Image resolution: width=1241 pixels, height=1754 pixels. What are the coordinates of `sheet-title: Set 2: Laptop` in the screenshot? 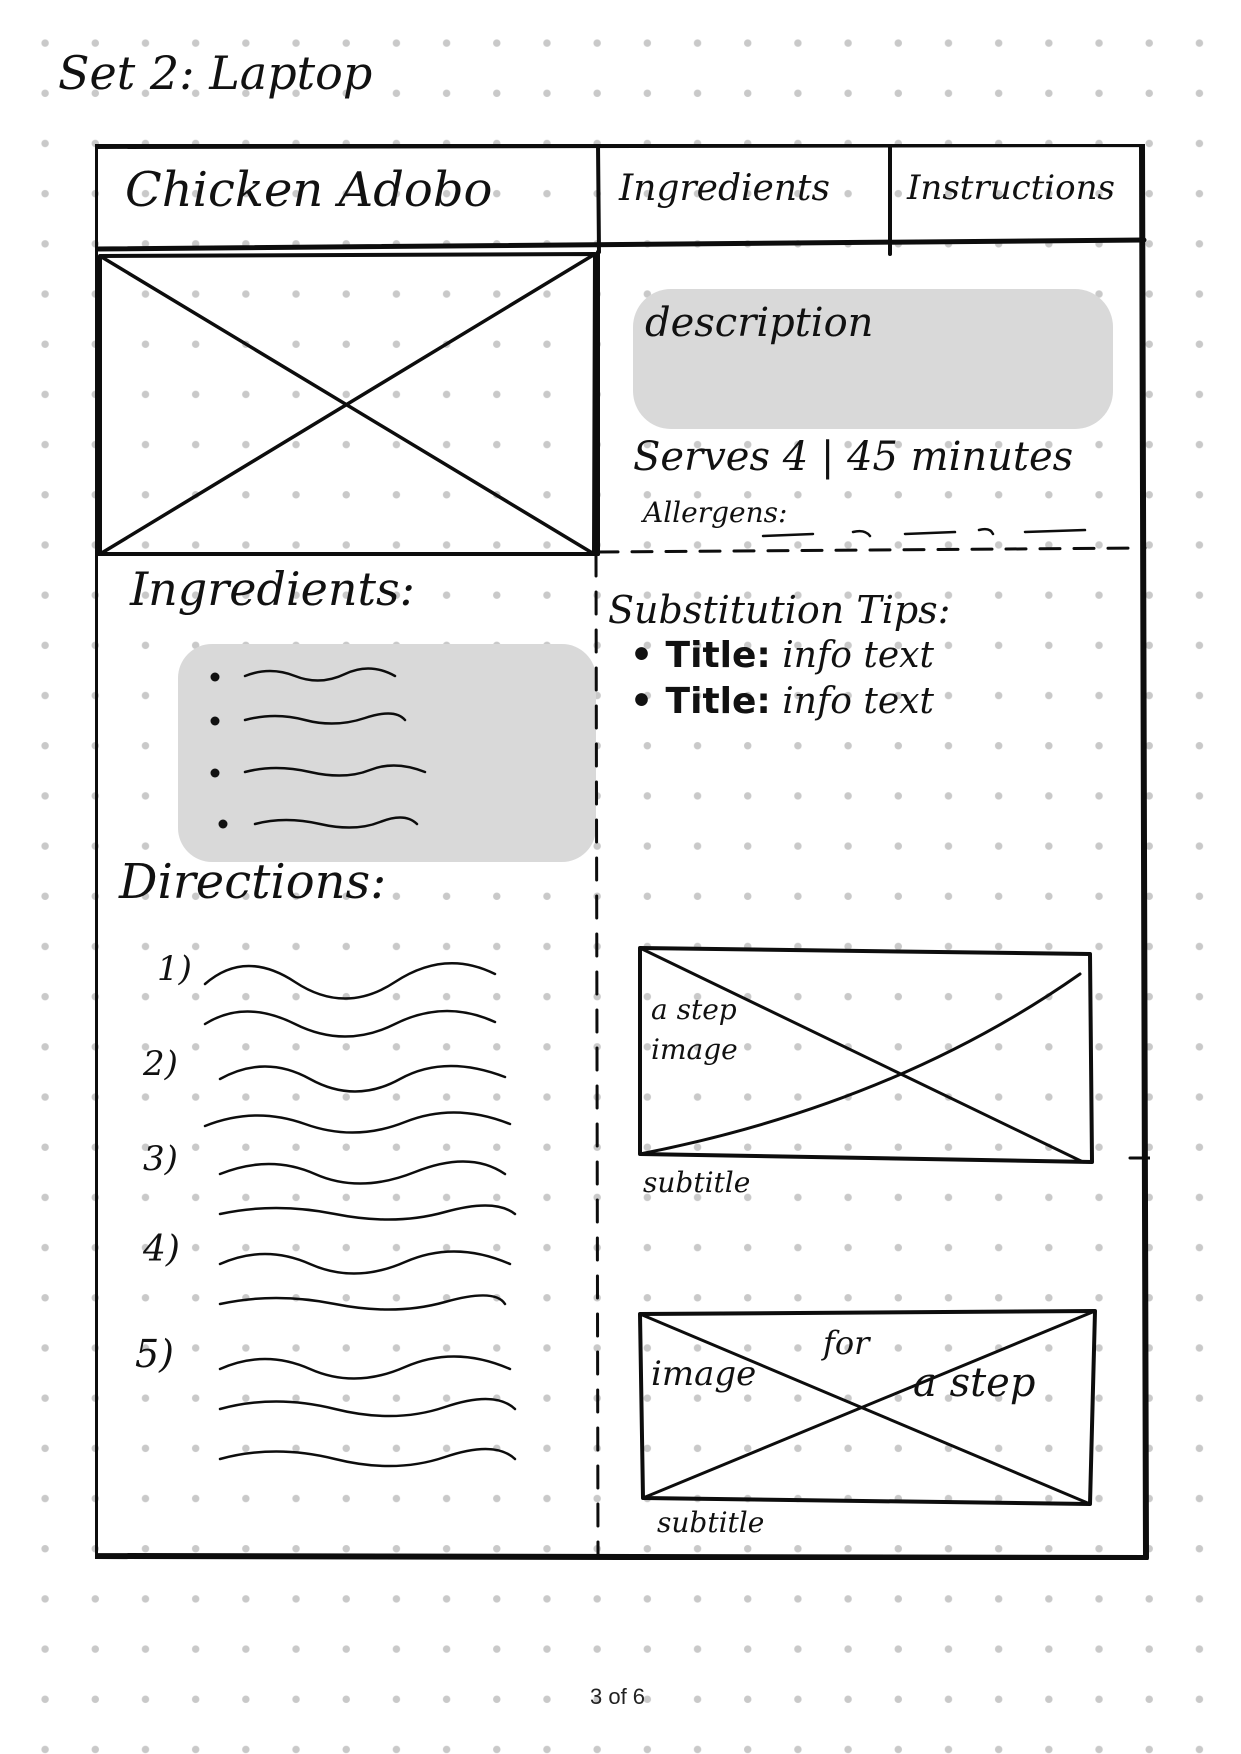 It's located at (215, 73).